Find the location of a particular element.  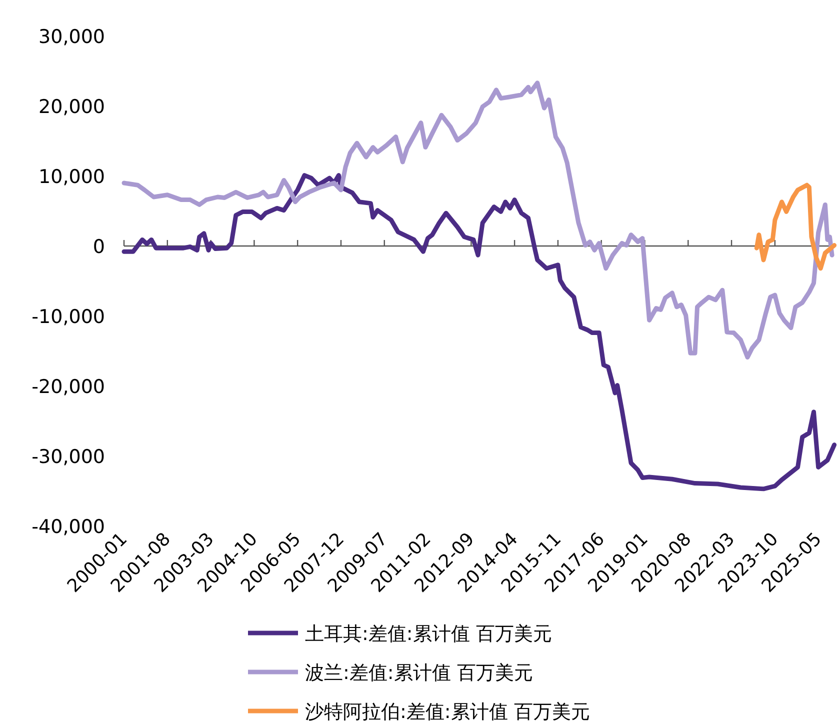

y-tick-label: -10,000 is located at coordinates (68, 317).